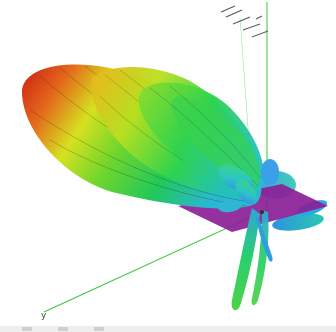 The image size is (336, 332). I want to click on ground-plane, so click(253, 208).